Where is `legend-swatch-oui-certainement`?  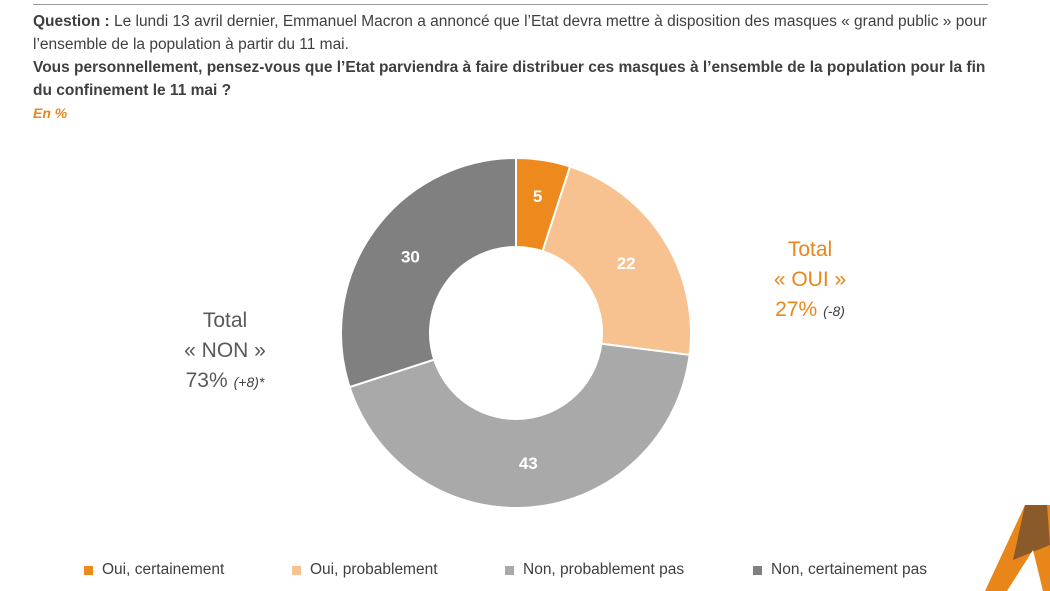 legend-swatch-oui-certainement is located at coordinates (88, 570).